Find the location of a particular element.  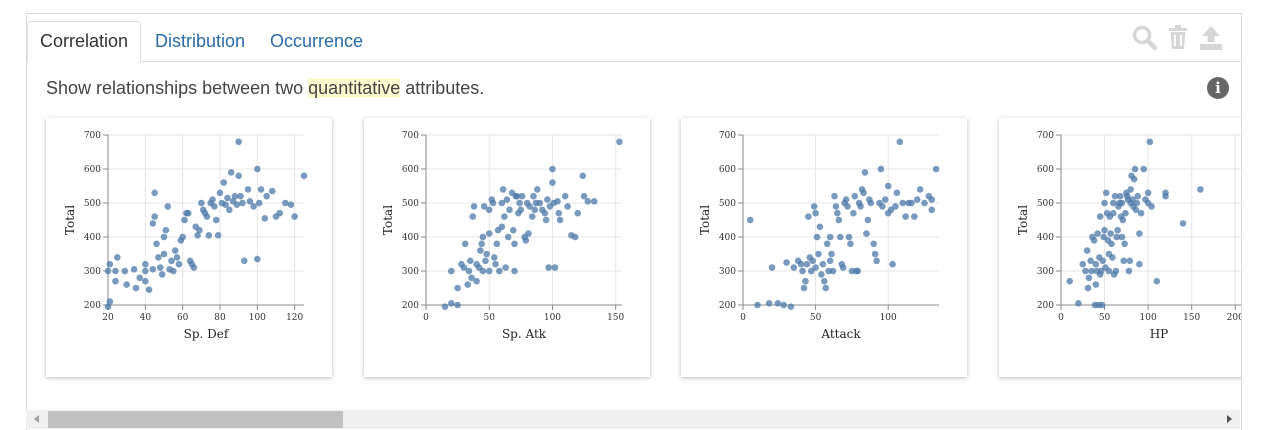

x-tick-label: 50 is located at coordinates (489, 318).